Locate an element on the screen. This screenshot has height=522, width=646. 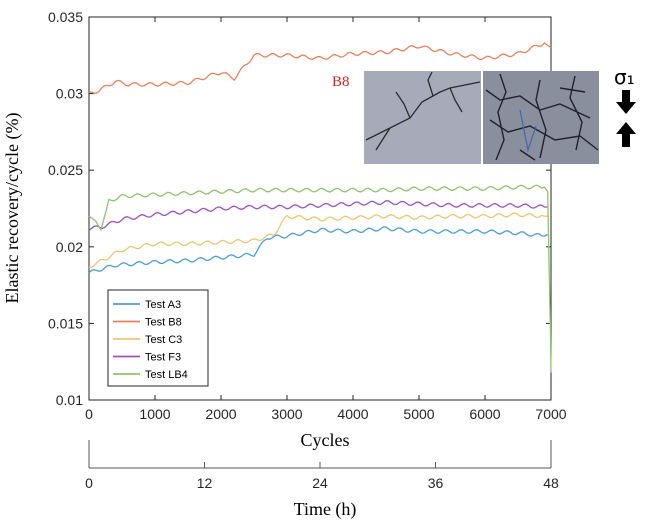
crack-network is located at coordinates (542, 117).